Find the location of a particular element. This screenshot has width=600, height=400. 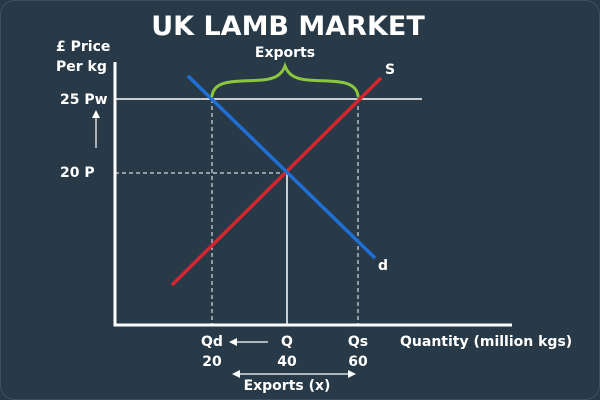

exports-double-arrow-icon is located at coordinates (294, 374).